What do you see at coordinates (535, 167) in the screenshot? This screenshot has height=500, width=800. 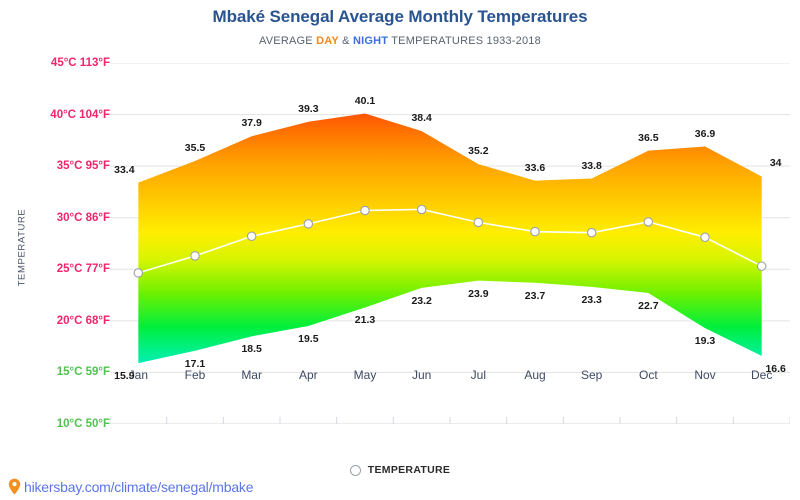 I see `max-temperature-label: 33.6` at bounding box center [535, 167].